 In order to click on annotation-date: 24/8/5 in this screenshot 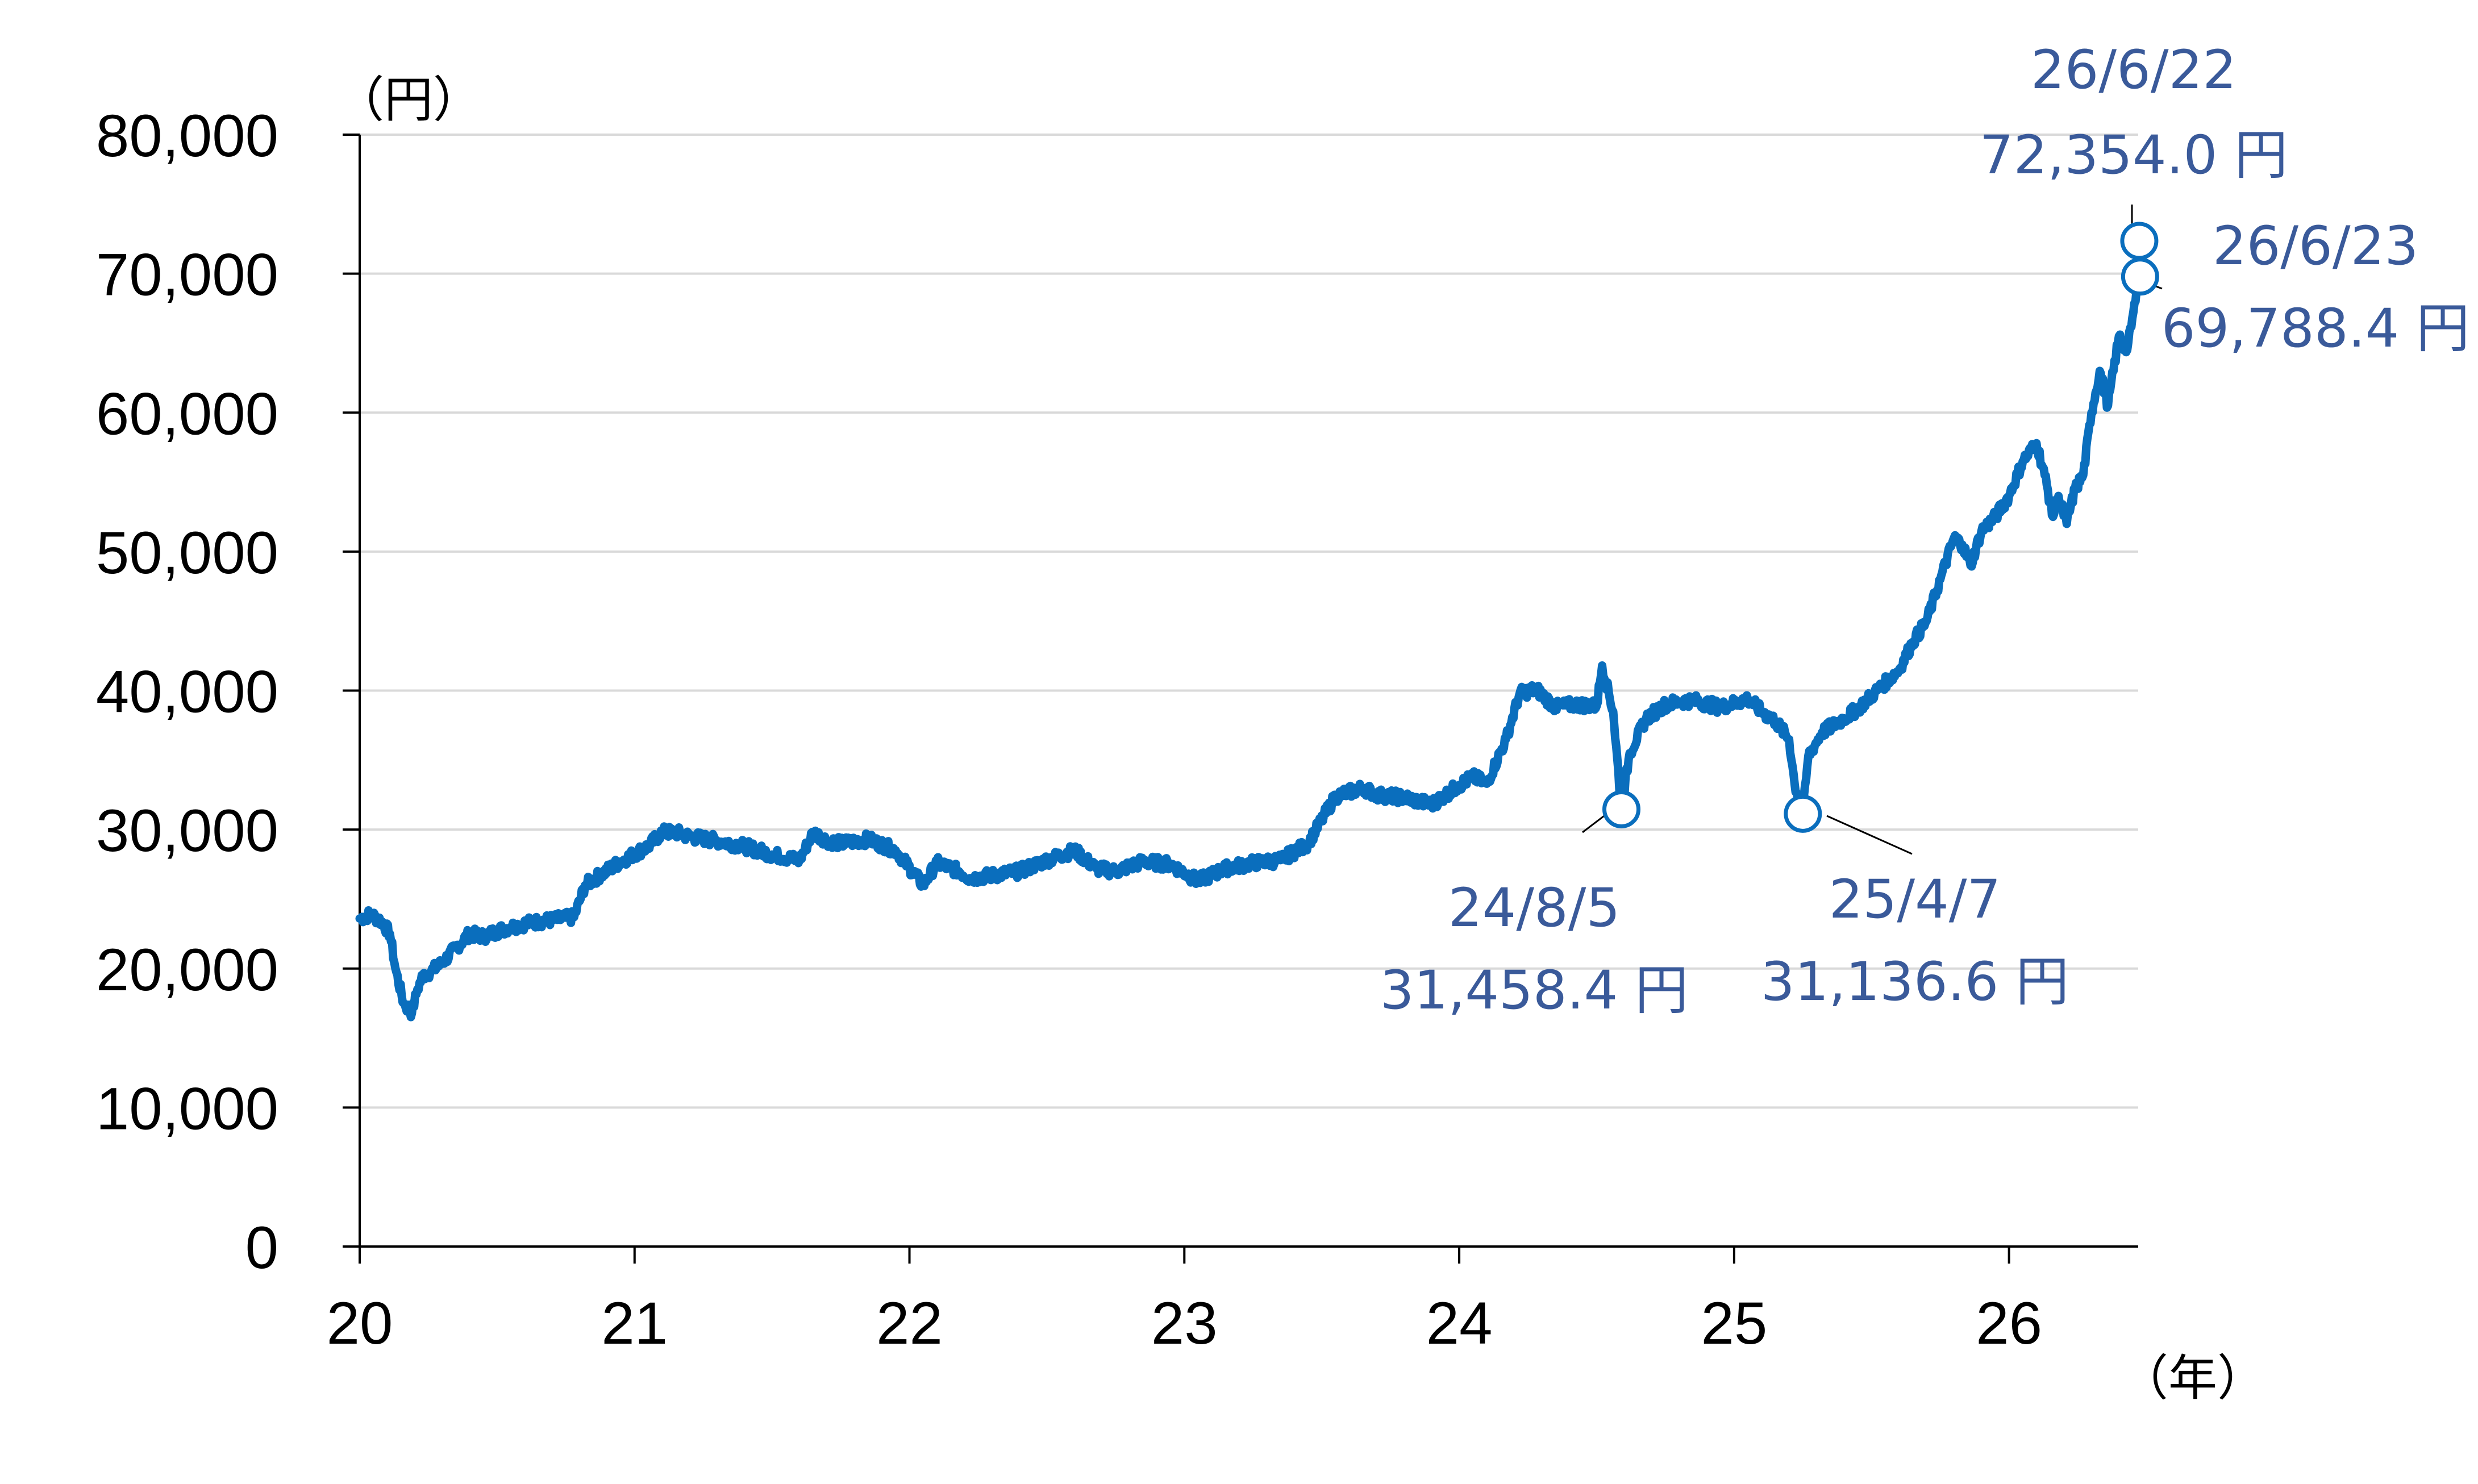, I will do `click(1534, 908)`.